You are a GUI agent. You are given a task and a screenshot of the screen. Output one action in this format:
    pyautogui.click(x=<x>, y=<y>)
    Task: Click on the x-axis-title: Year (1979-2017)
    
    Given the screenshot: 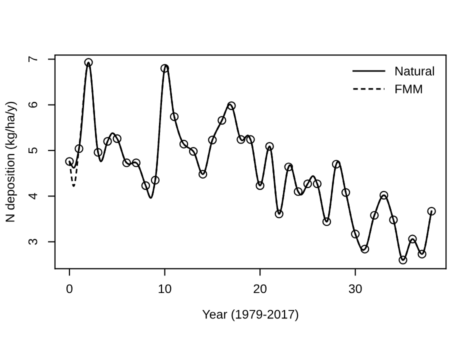 What is the action you would take?
    pyautogui.click(x=250, y=316)
    